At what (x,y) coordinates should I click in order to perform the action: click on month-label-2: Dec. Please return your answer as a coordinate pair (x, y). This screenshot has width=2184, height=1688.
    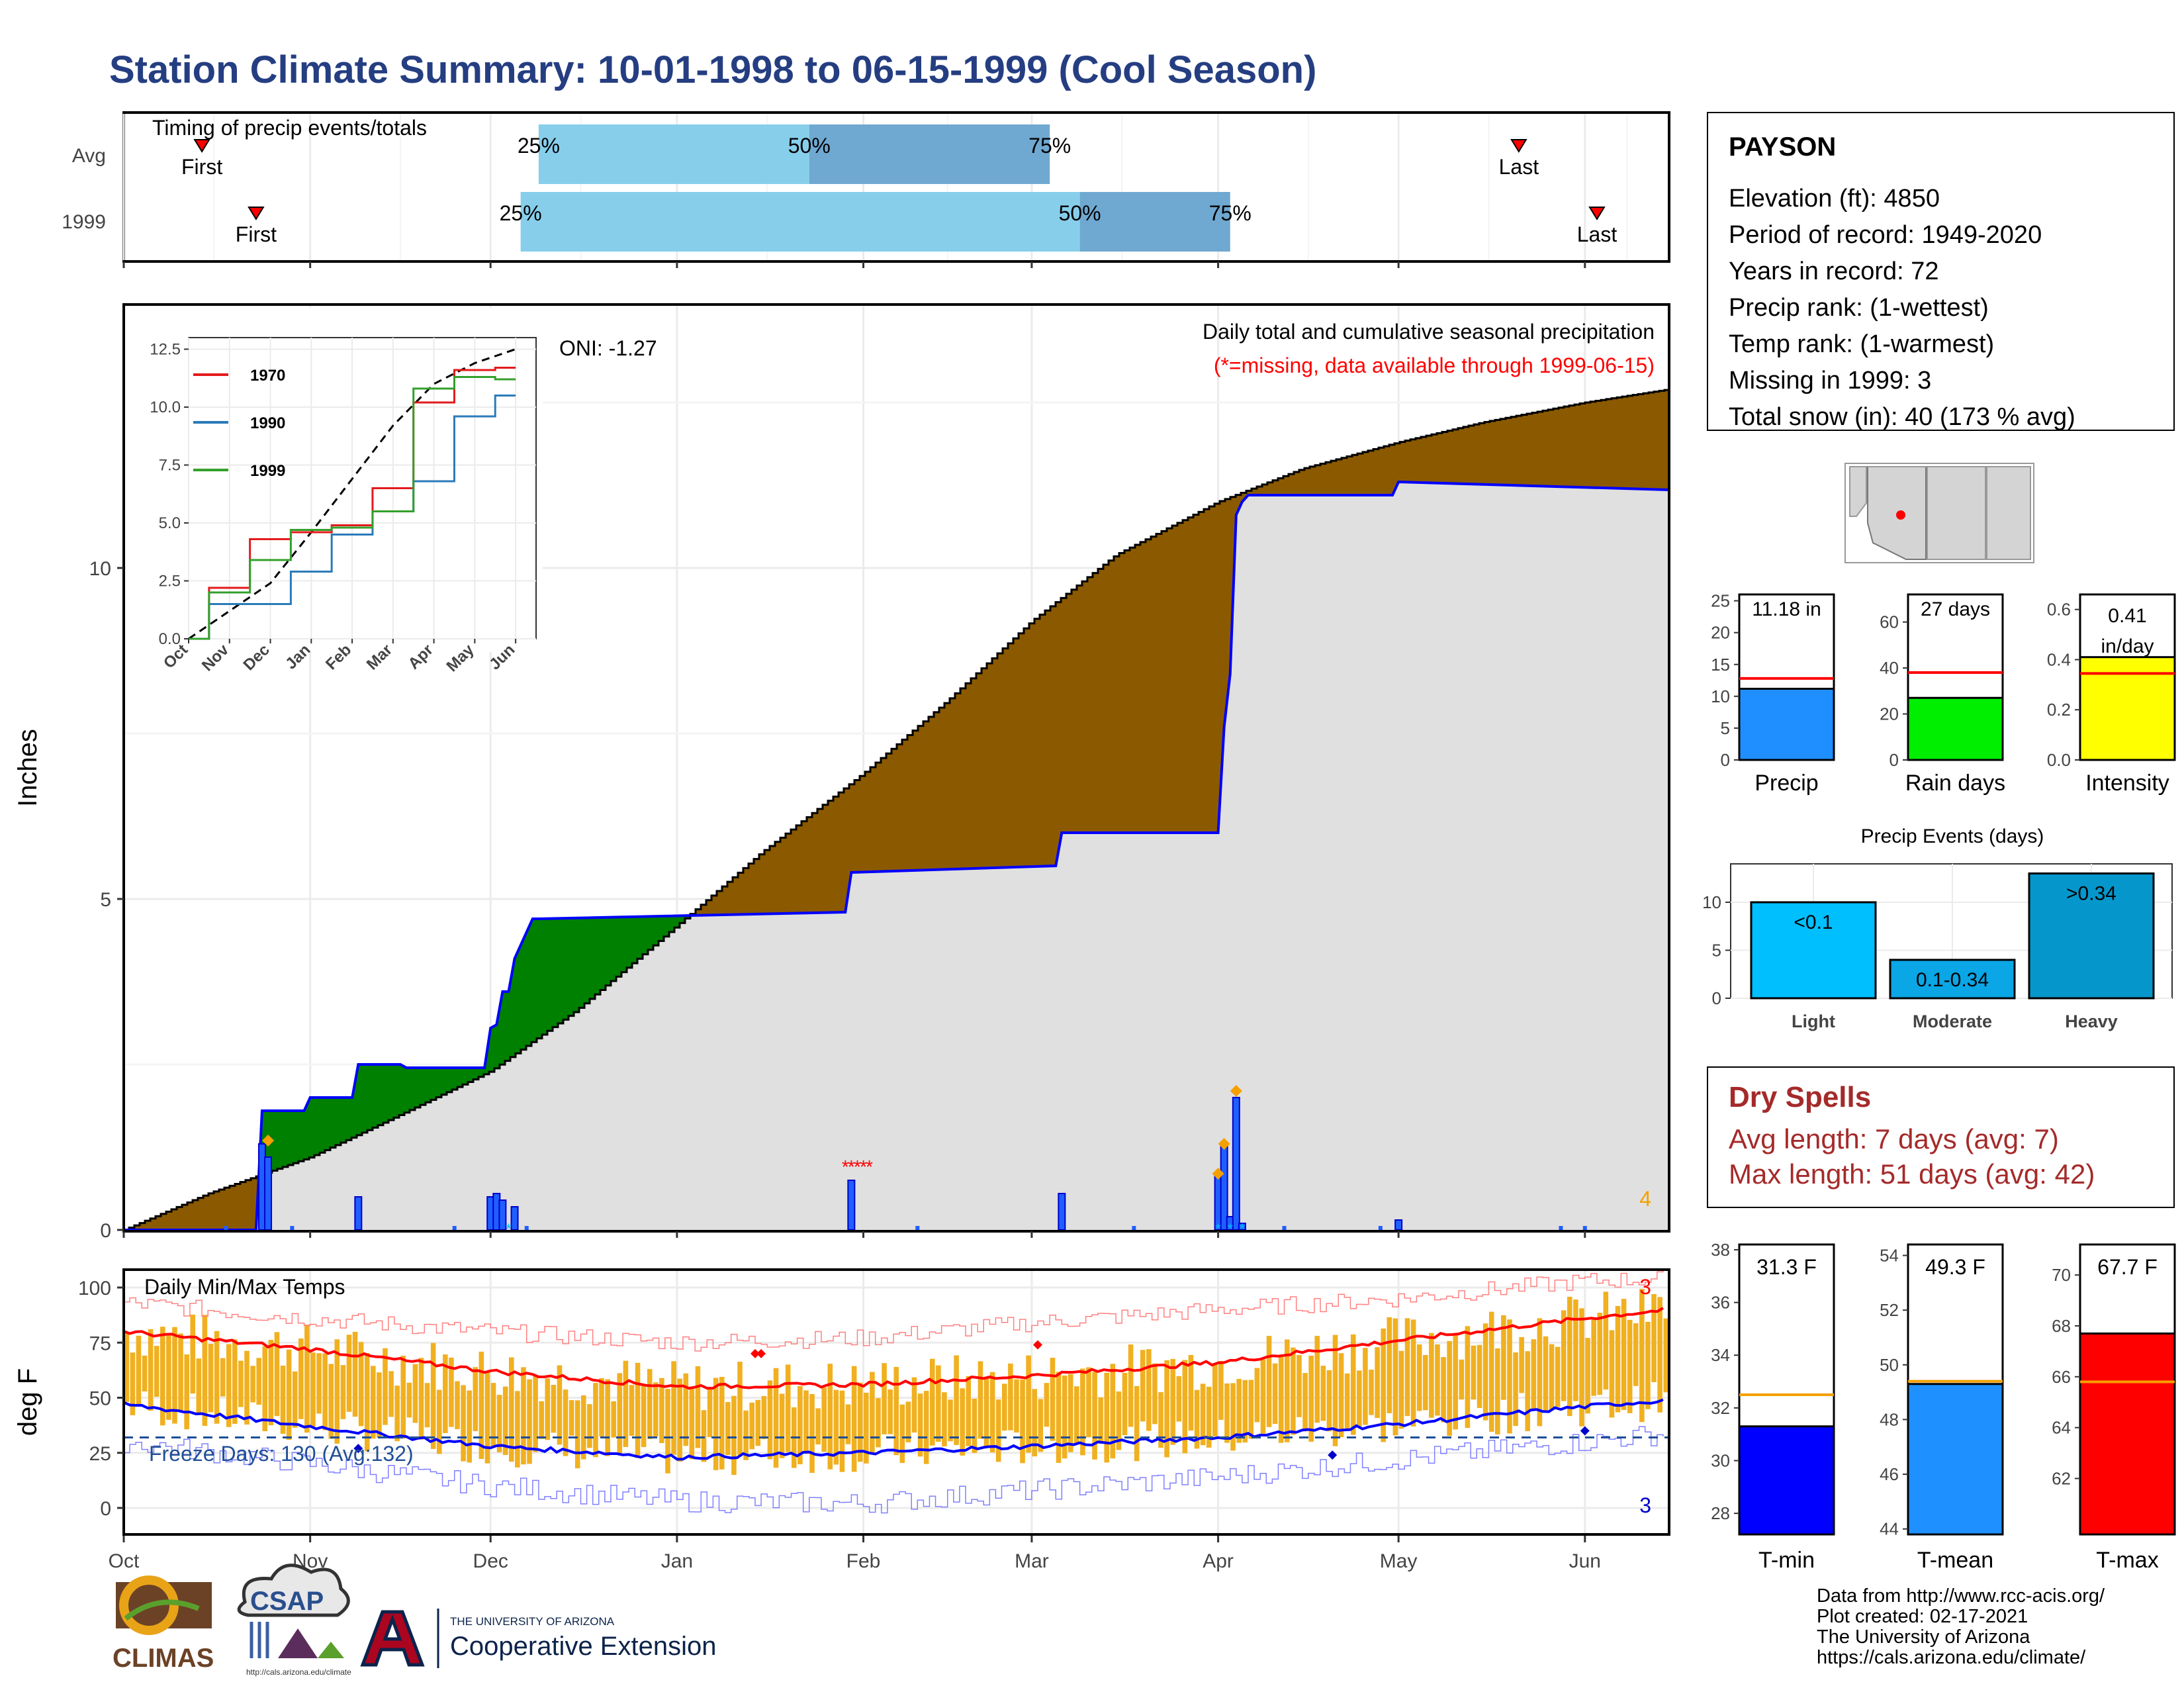
    Looking at the image, I should click on (491, 1561).